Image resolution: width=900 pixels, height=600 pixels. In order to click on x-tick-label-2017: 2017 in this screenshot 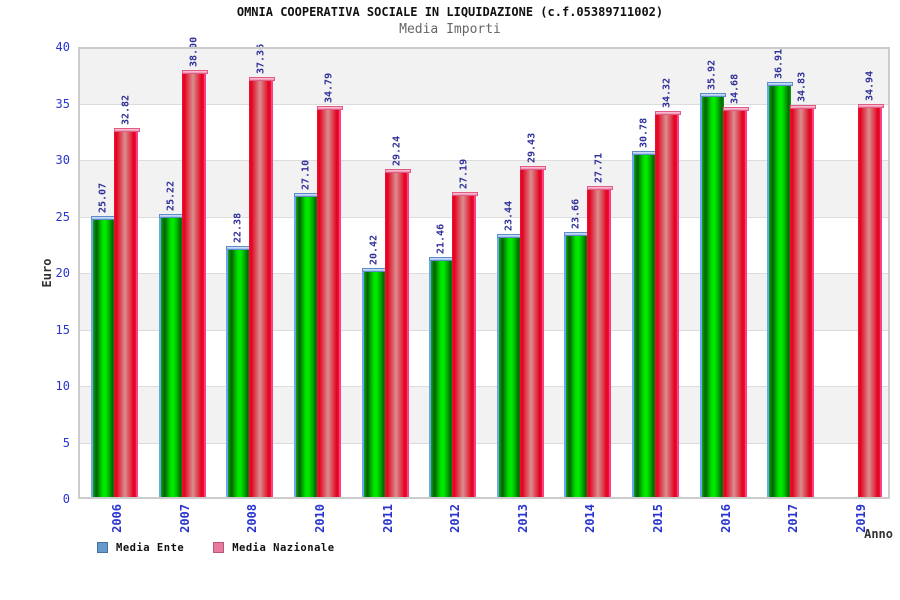, I will do `click(793, 518)`.